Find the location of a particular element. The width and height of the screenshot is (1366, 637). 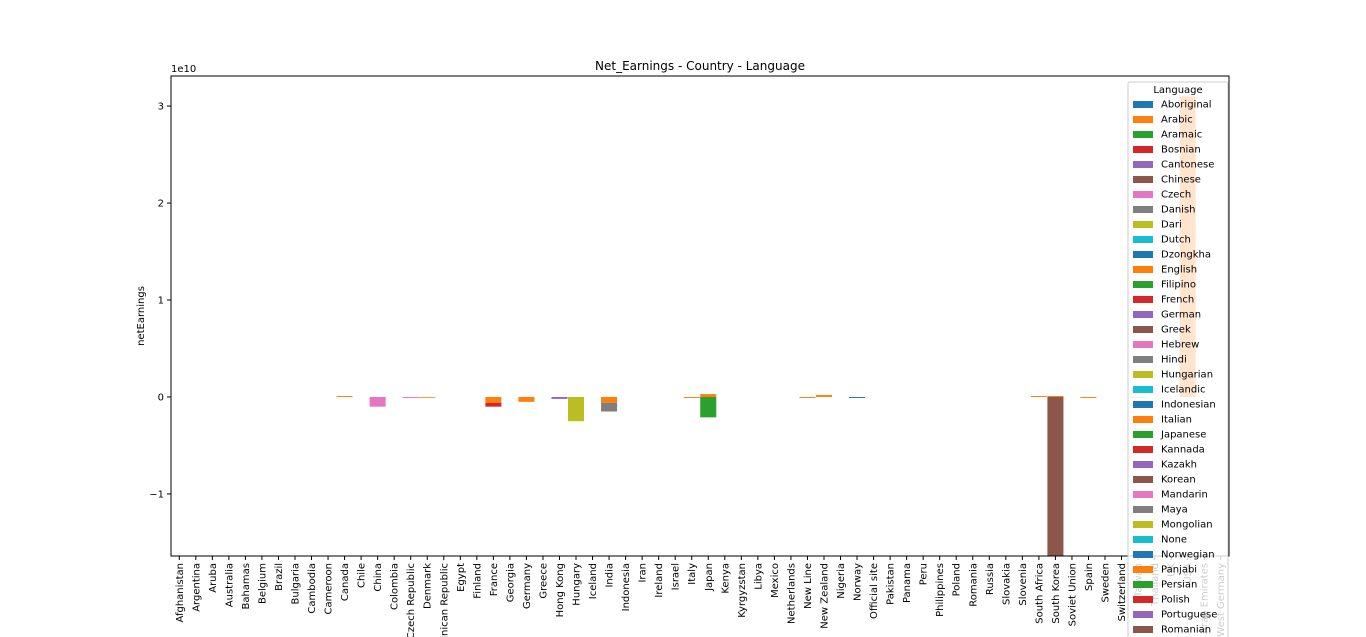

x-tick-label: Belgium is located at coordinates (262, 583).